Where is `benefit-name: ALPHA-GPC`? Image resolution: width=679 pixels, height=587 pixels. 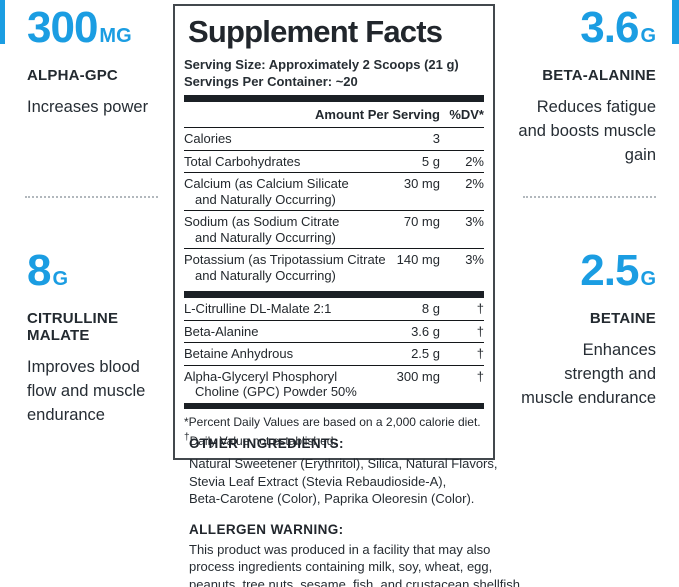 benefit-name: ALPHA-GPC is located at coordinates (72, 75).